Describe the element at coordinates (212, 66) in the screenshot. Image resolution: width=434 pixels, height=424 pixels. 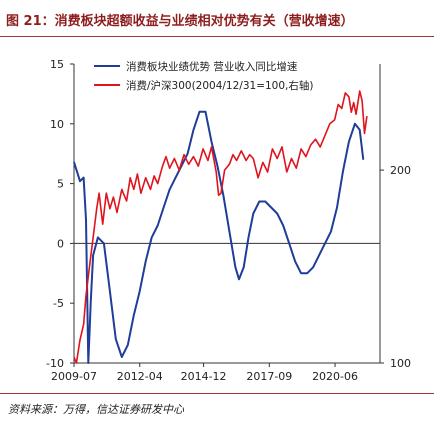
I see `legend-label-blue: 消费板块业绩优势 营业收入同比增速` at that location.